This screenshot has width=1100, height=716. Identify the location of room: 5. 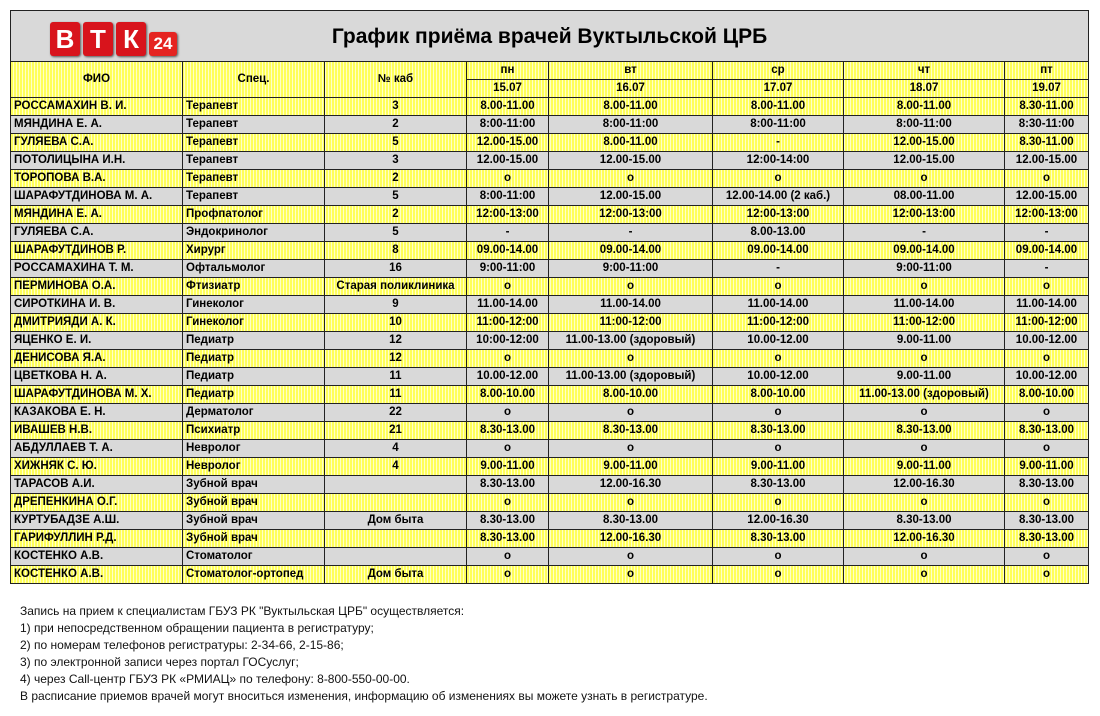
(395, 142).